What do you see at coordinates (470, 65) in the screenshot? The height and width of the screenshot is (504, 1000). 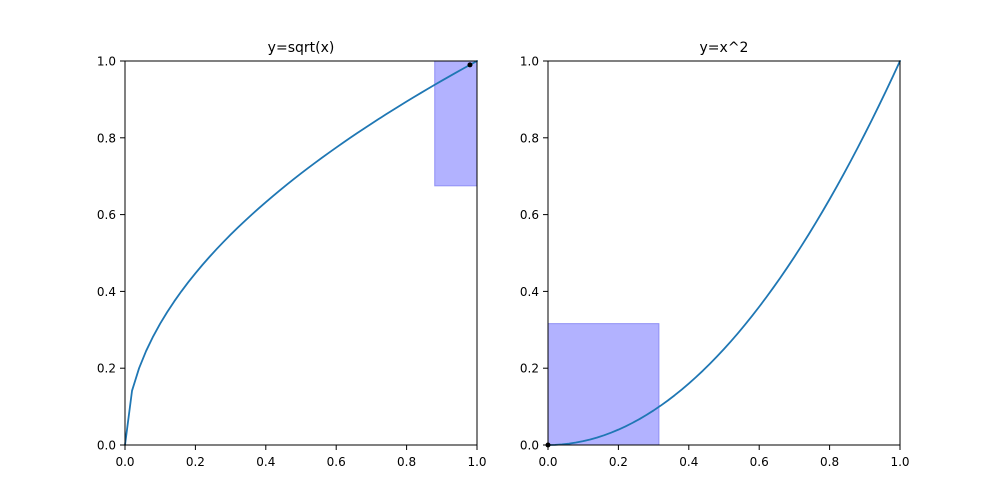 I see `marker-point` at bounding box center [470, 65].